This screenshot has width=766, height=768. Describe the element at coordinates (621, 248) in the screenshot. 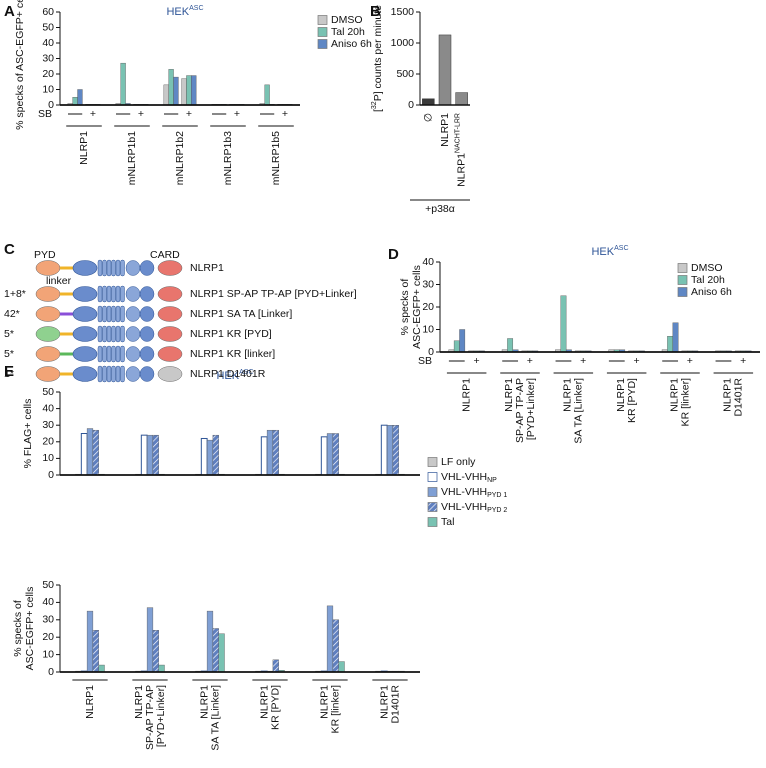

I see `chart-title-part: ASC` at that location.